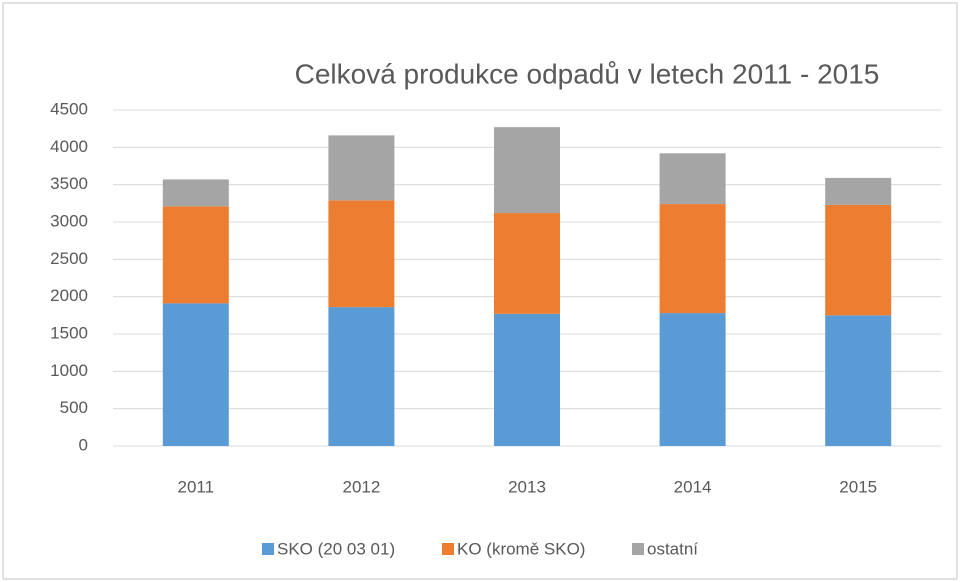  What do you see at coordinates (672, 548) in the screenshot?
I see `legend-label: ostatní` at bounding box center [672, 548].